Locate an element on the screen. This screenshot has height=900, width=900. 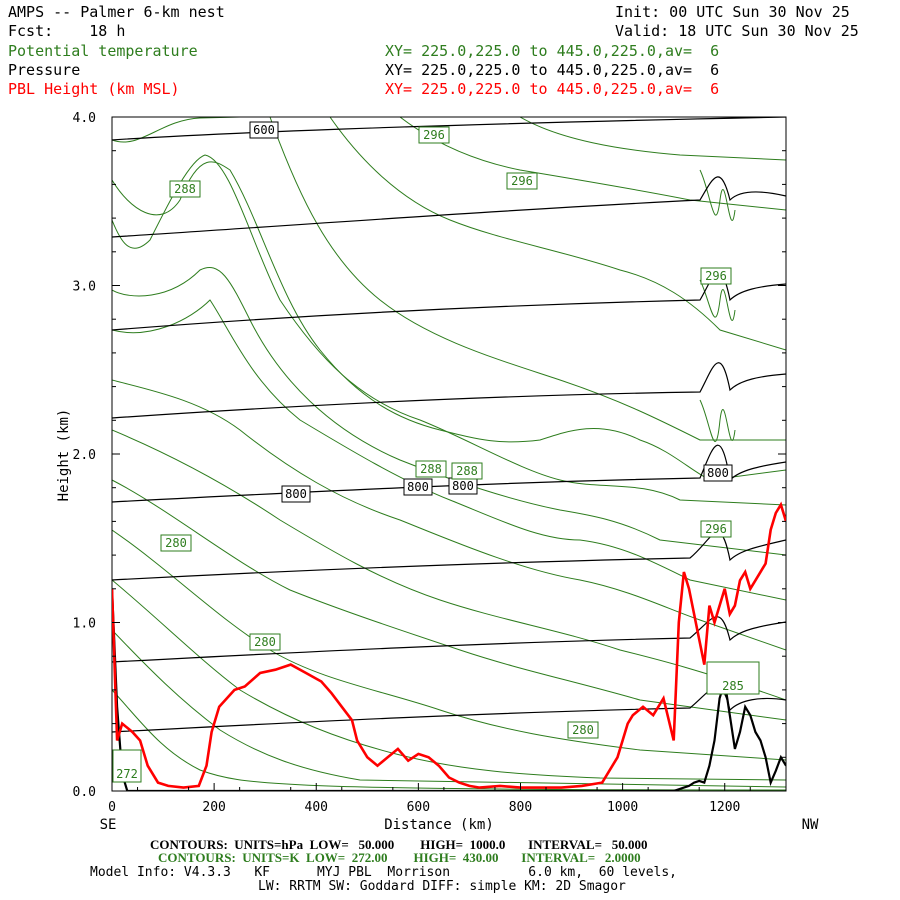
field-pressure-name: Pressure is located at coordinates (44, 70).